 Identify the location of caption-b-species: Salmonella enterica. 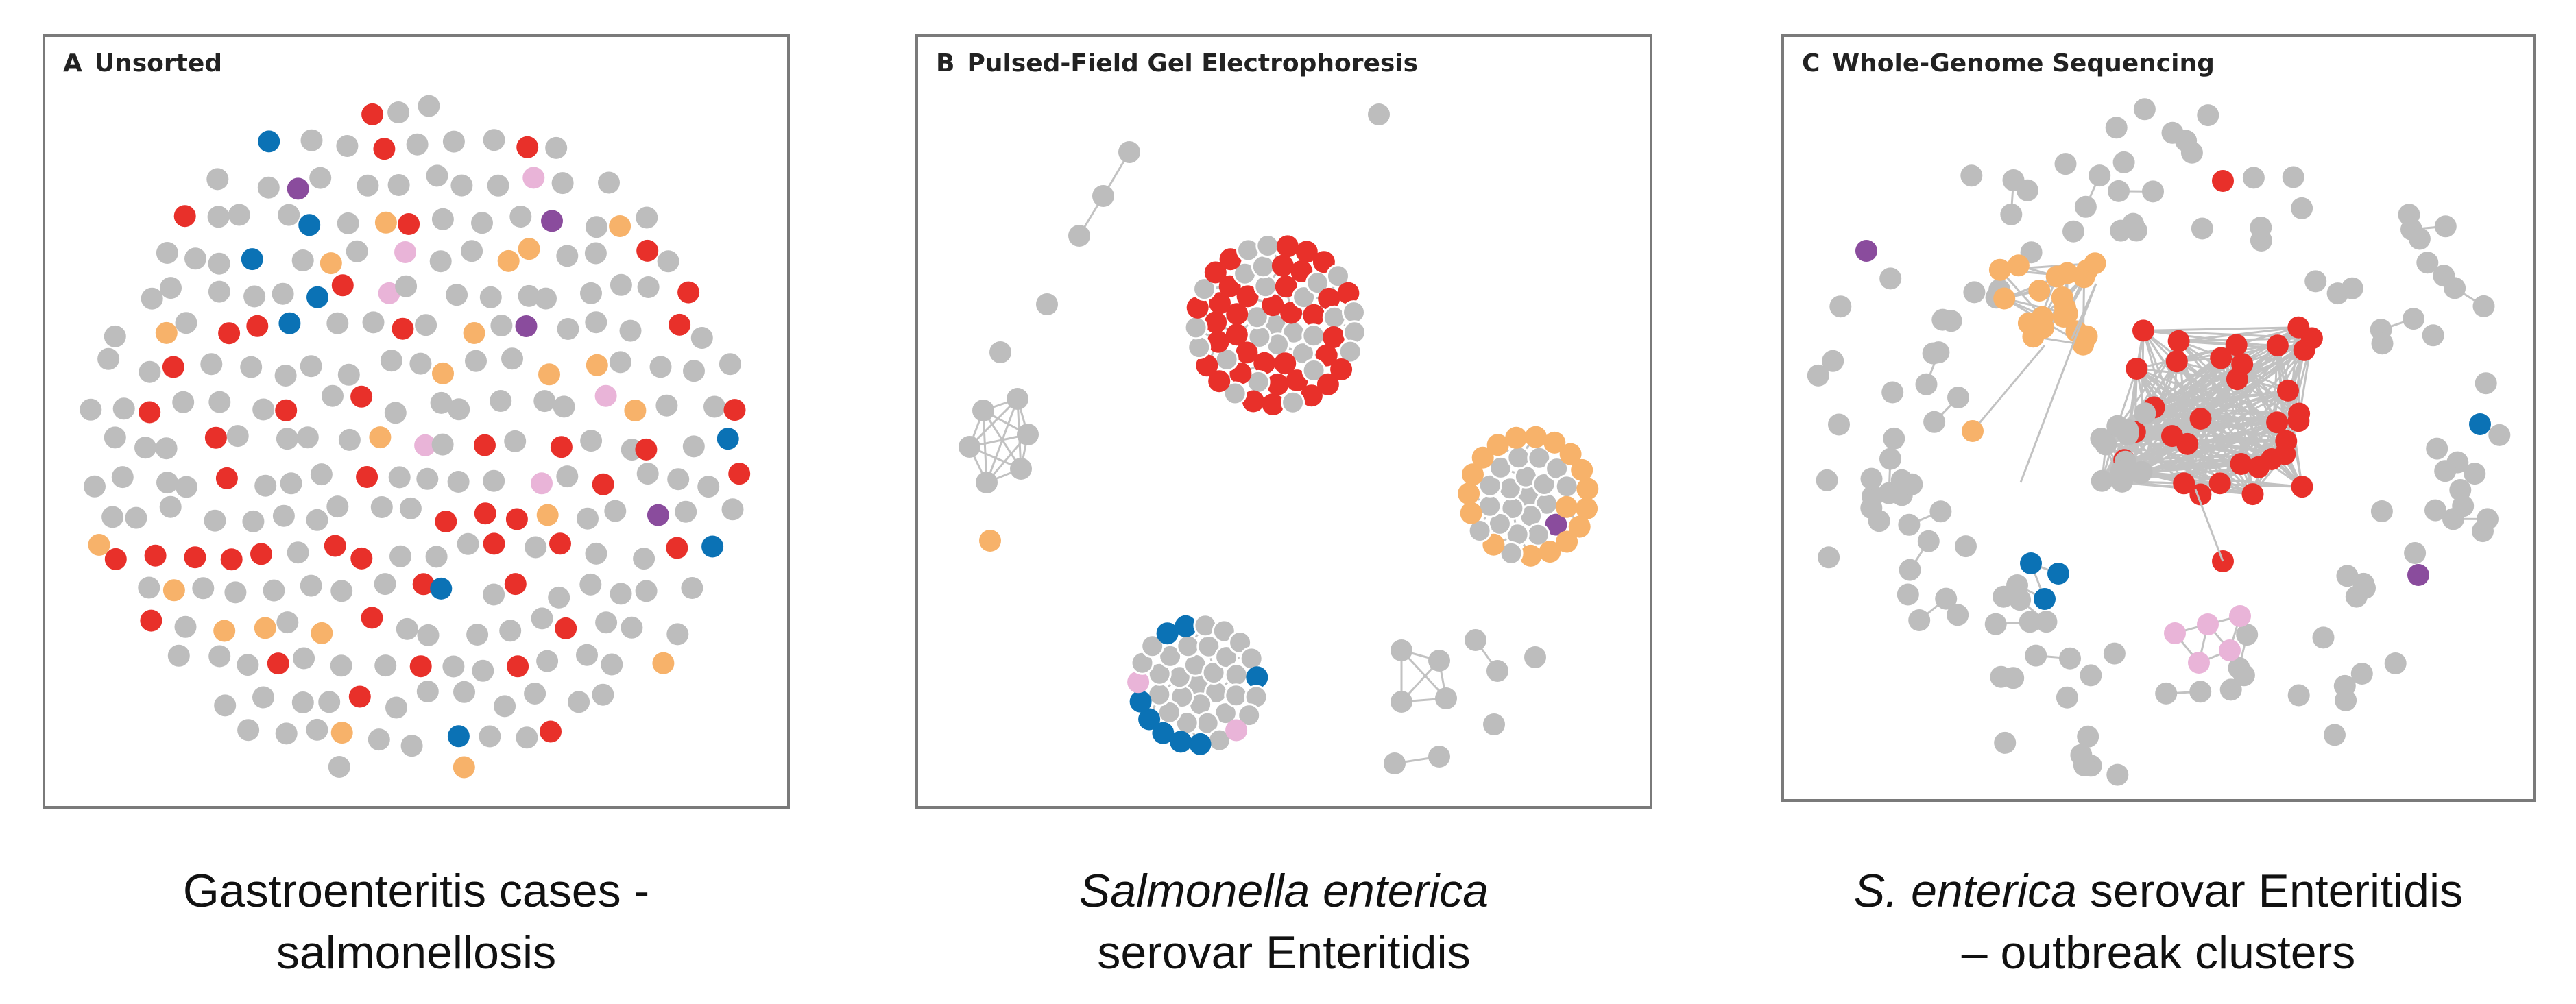
(1284, 891).